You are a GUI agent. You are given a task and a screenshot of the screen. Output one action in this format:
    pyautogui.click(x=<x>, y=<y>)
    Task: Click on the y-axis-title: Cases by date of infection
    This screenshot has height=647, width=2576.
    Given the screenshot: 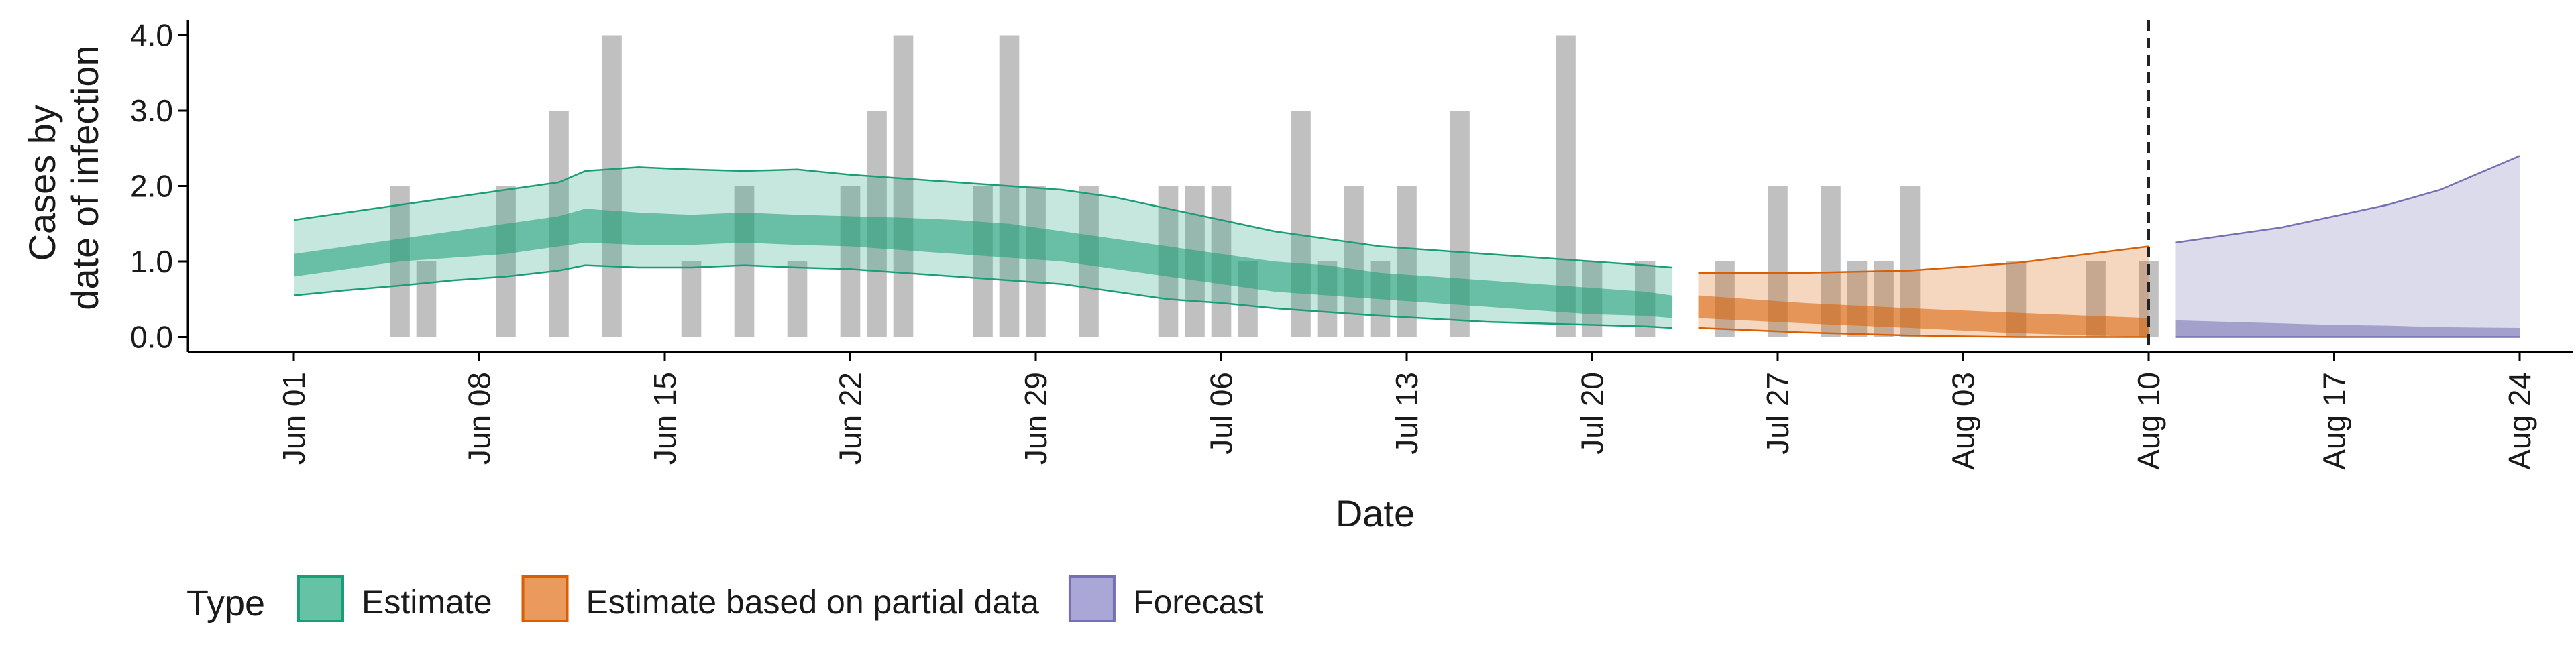 What is the action you would take?
    pyautogui.click(x=63, y=177)
    